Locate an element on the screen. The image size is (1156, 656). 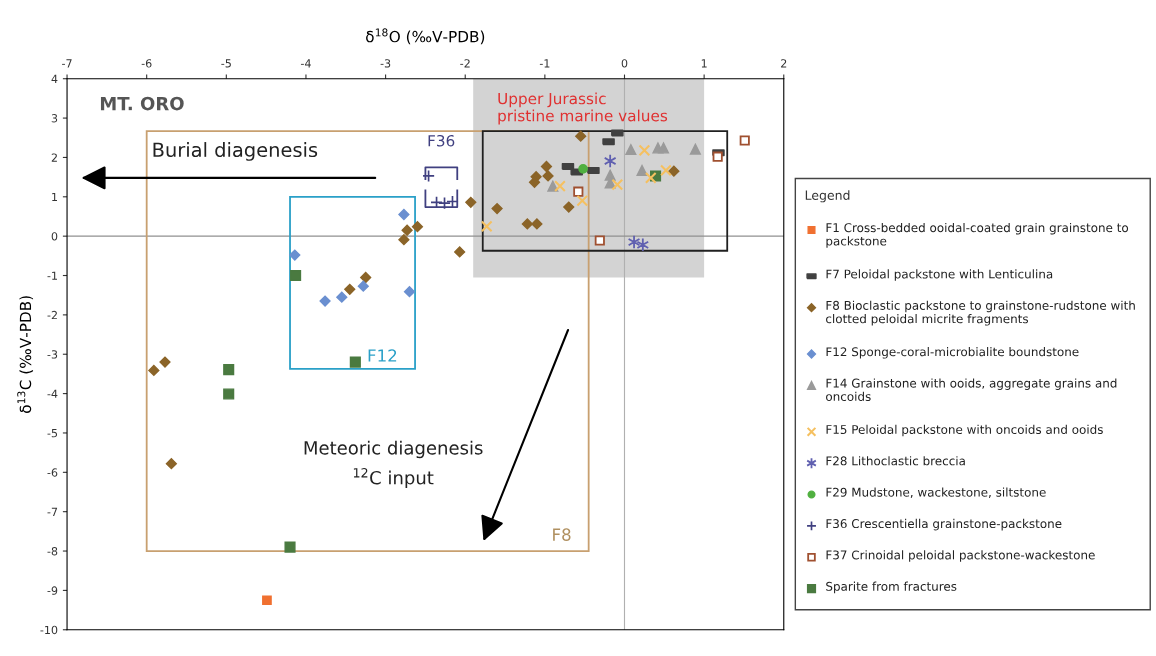
x-tick-label: -1 is located at coordinates (544, 63).